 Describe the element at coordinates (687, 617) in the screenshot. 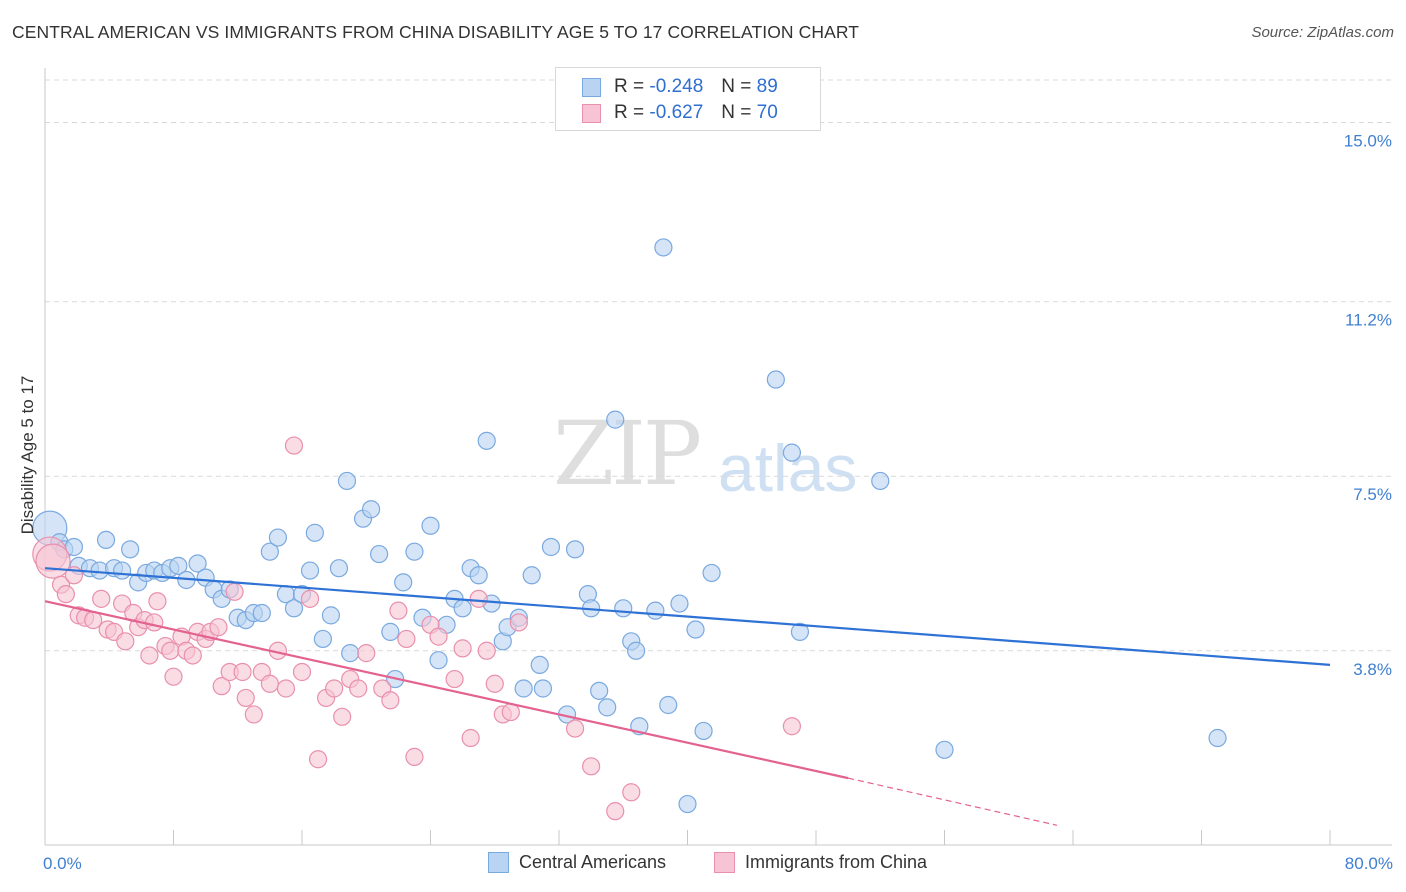

I see `central-americans-trendline` at that location.